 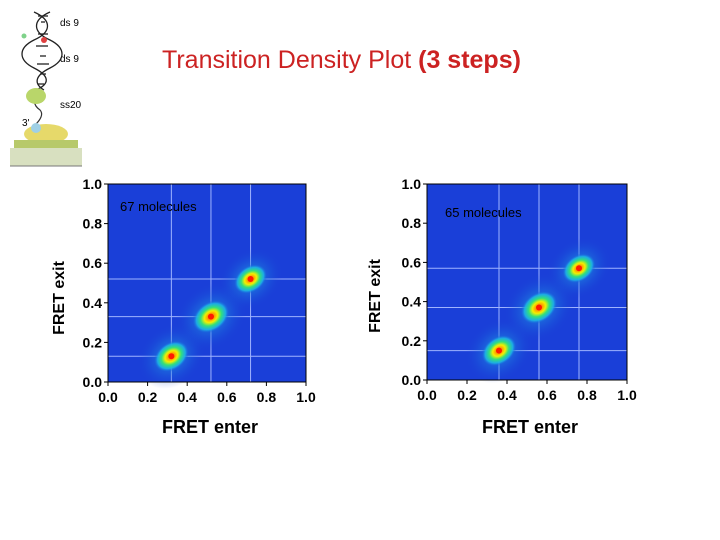 I want to click on surface-icon, so click(x=46, y=157).